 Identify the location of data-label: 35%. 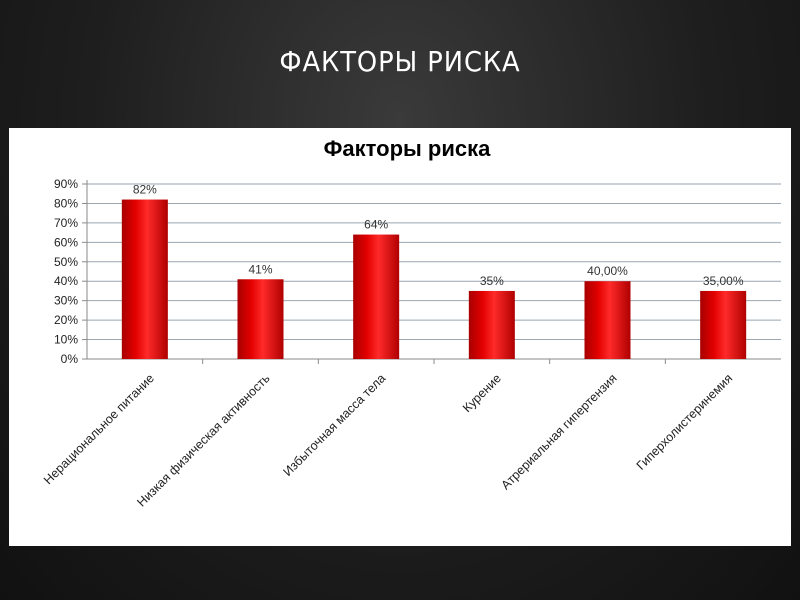
(492, 281).